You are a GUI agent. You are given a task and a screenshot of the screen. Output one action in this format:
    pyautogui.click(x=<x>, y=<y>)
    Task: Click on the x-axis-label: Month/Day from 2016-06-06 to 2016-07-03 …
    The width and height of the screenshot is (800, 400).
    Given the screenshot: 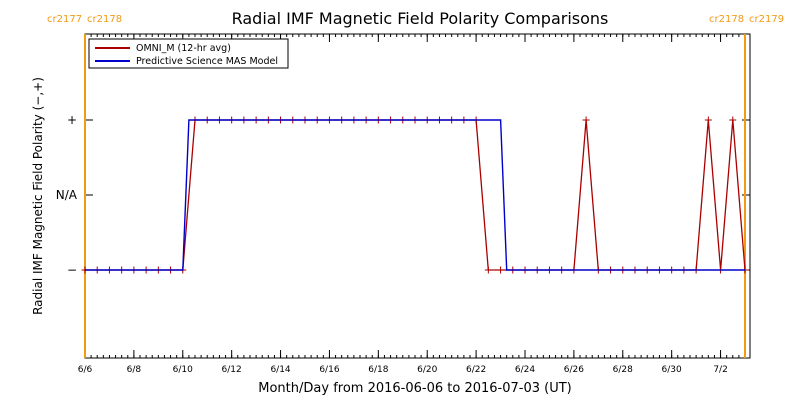 What is the action you would take?
    pyautogui.click(x=414, y=388)
    